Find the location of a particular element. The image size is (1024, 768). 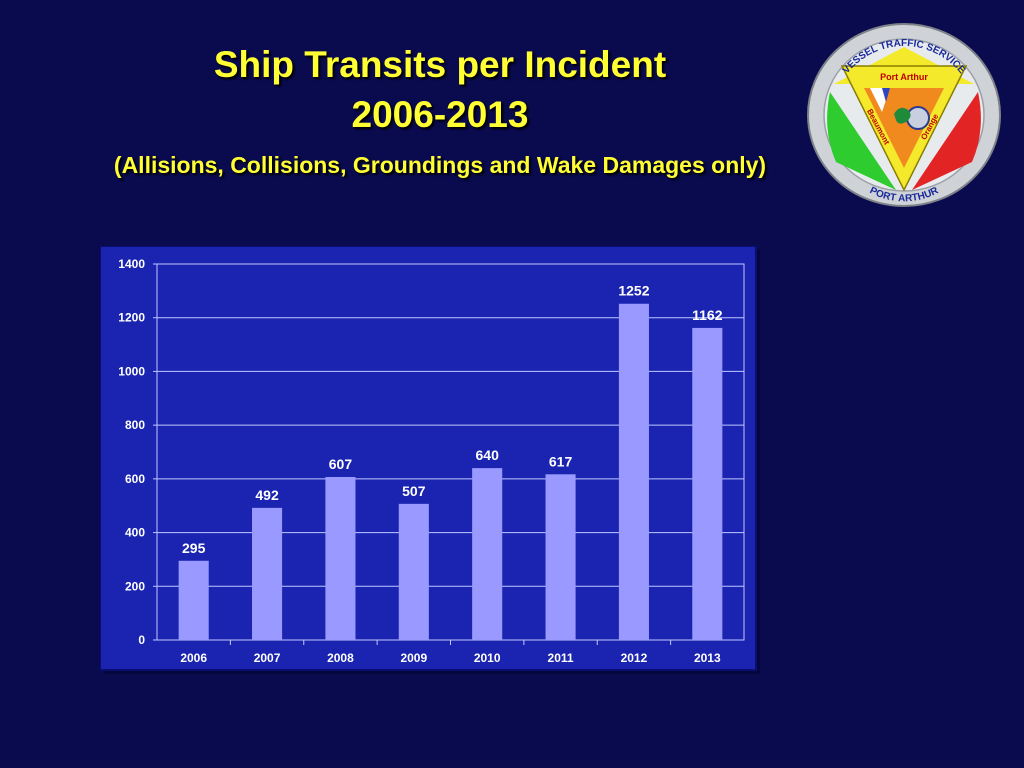

chart-year-range: 2006-2013 is located at coordinates (440, 114).